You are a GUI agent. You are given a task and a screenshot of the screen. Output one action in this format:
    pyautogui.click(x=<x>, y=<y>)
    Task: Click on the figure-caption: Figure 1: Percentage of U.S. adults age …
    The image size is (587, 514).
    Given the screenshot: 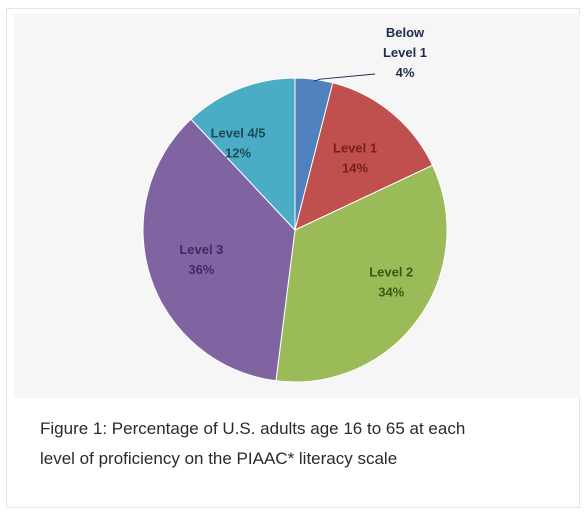 What is the action you would take?
    pyautogui.click(x=305, y=444)
    